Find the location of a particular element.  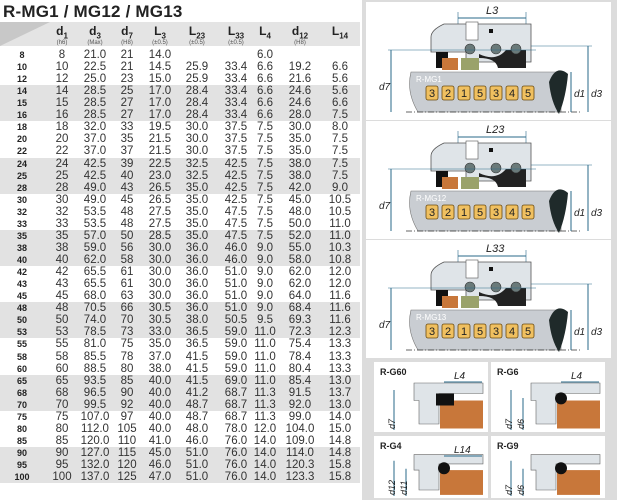

table-cell: 109.0 is located at coordinates (300, 440).